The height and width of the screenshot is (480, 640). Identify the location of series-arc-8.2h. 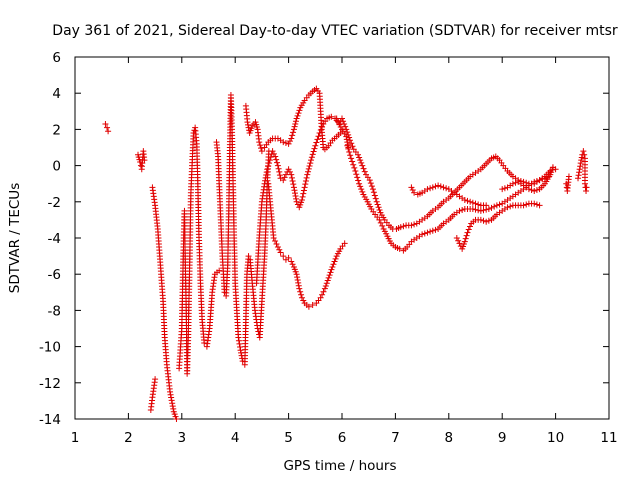
(498, 226).